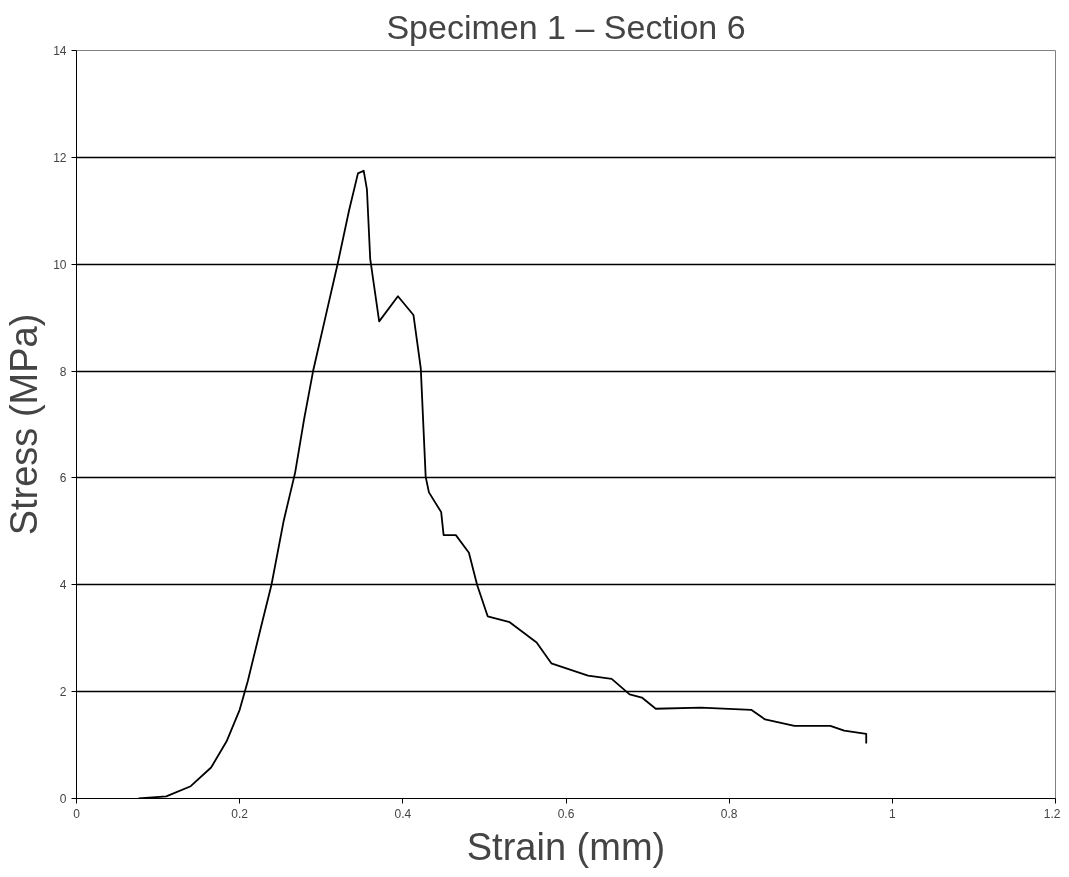 The image size is (1069, 877). What do you see at coordinates (60, 157) in the screenshot?
I see `y-tick-label: 12` at bounding box center [60, 157].